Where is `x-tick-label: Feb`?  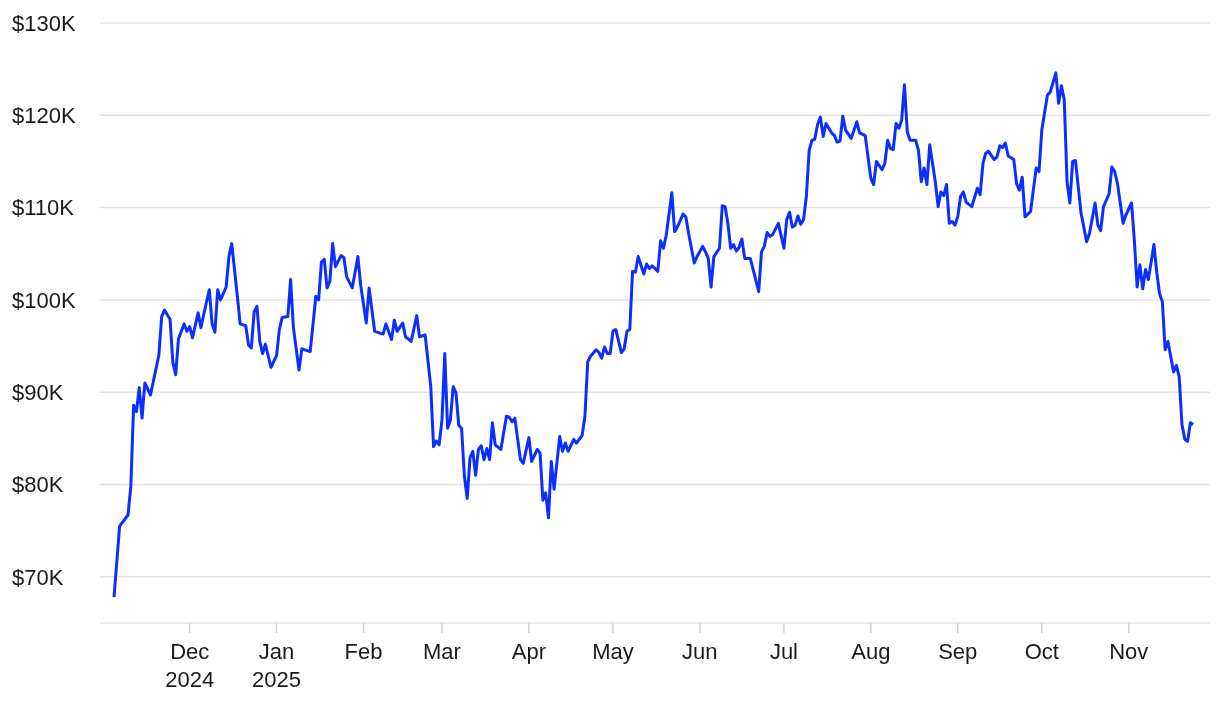 x-tick-label: Feb is located at coordinates (363, 651).